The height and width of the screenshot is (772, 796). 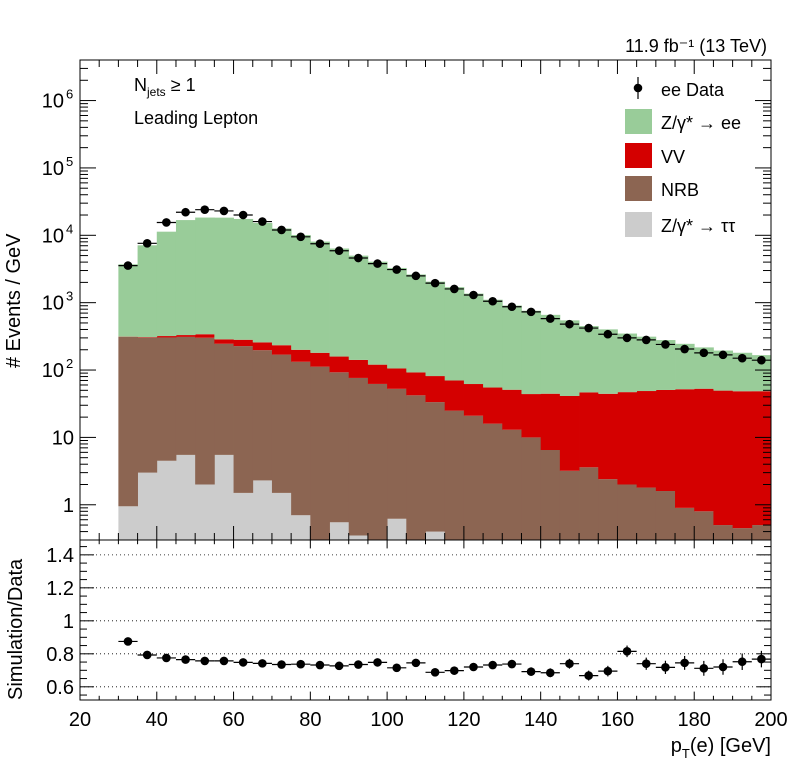 I want to click on x-tick-label: 160, so click(x=617, y=720).